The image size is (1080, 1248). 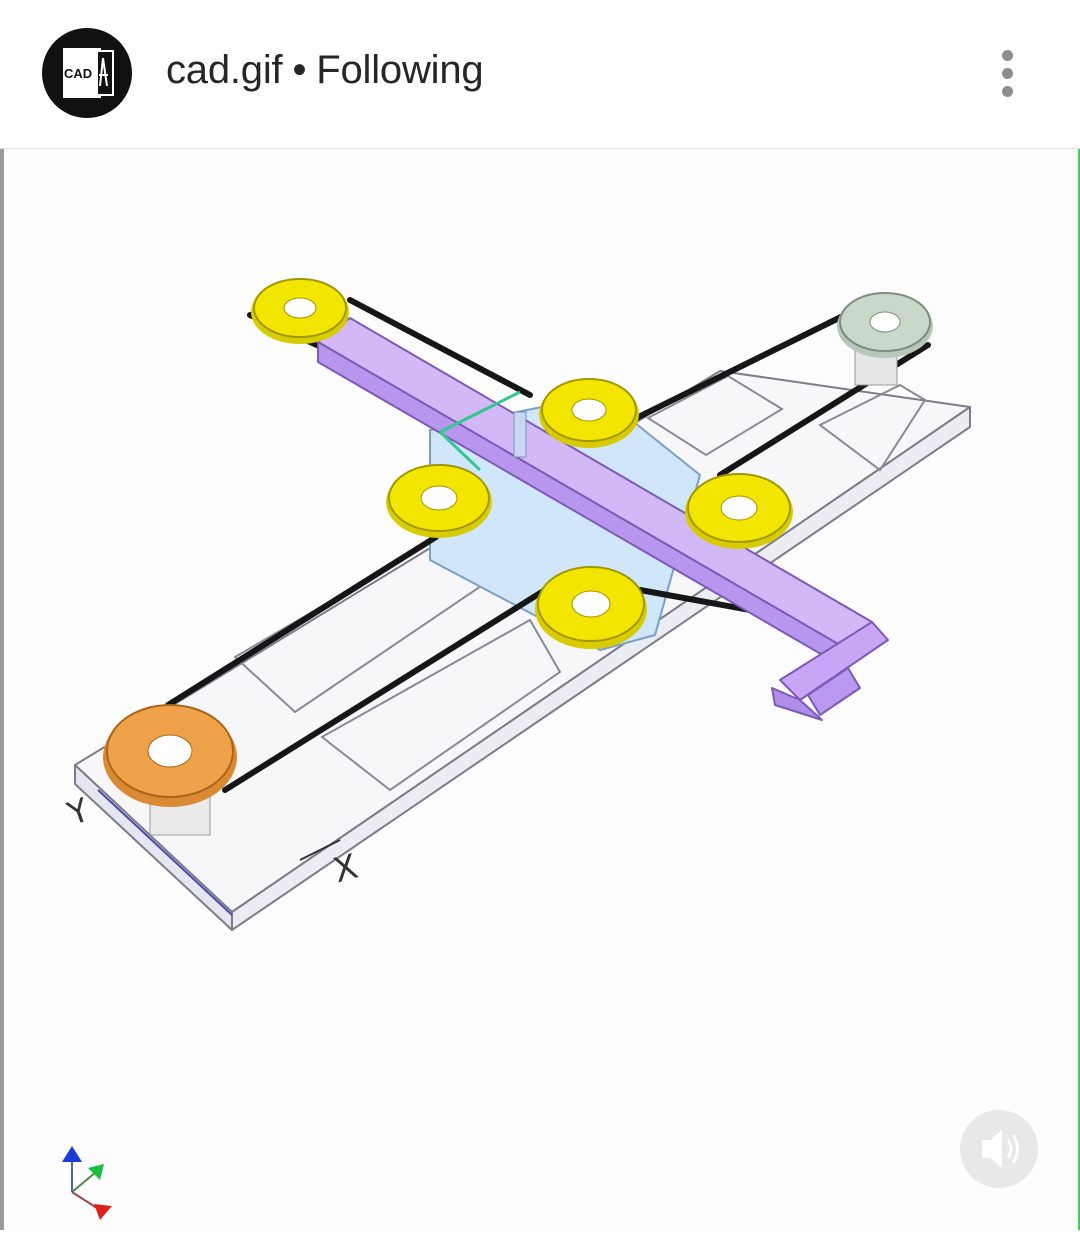 What do you see at coordinates (400, 70) in the screenshot?
I see `follow-status: Following` at bounding box center [400, 70].